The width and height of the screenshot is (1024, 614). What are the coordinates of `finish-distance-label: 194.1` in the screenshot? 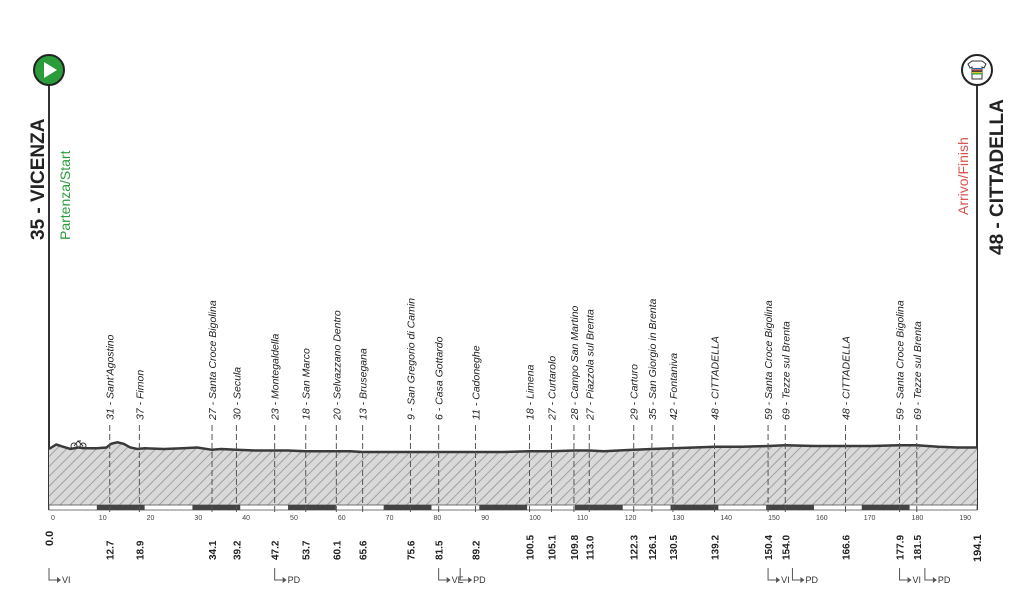 It's located at (978, 548).